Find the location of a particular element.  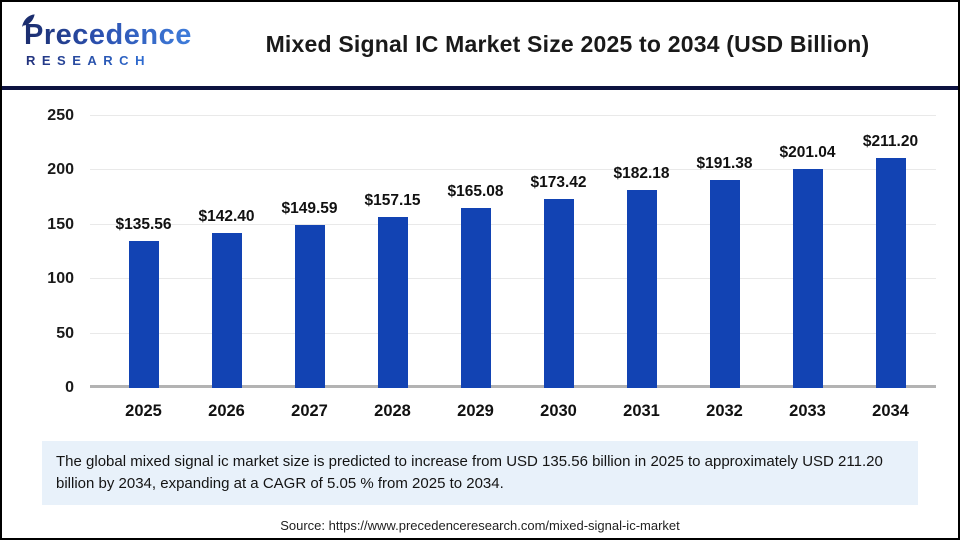

x-axis-label-2026: 2026 is located at coordinates (226, 411).